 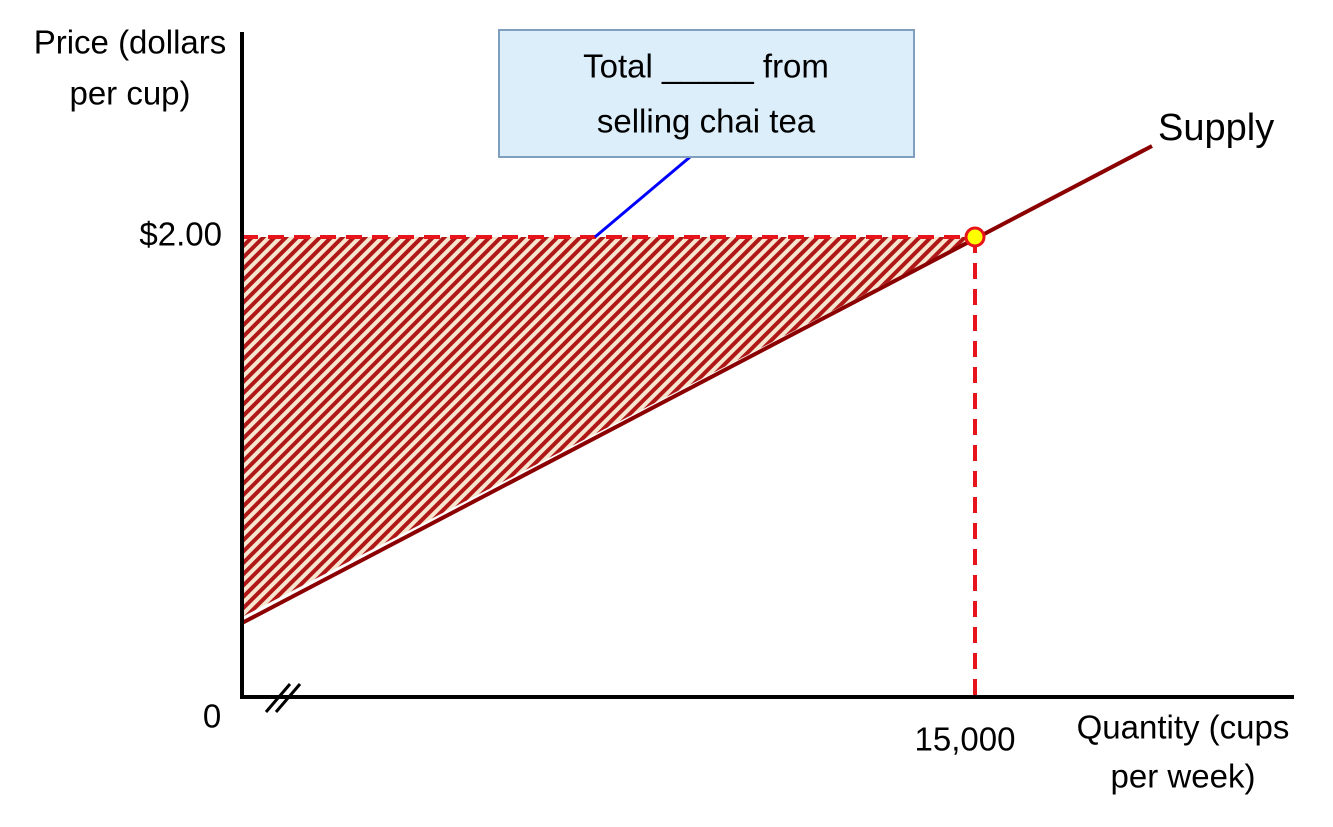 What do you see at coordinates (129, 93) in the screenshot?
I see `y-axis-label: per cup)` at bounding box center [129, 93].